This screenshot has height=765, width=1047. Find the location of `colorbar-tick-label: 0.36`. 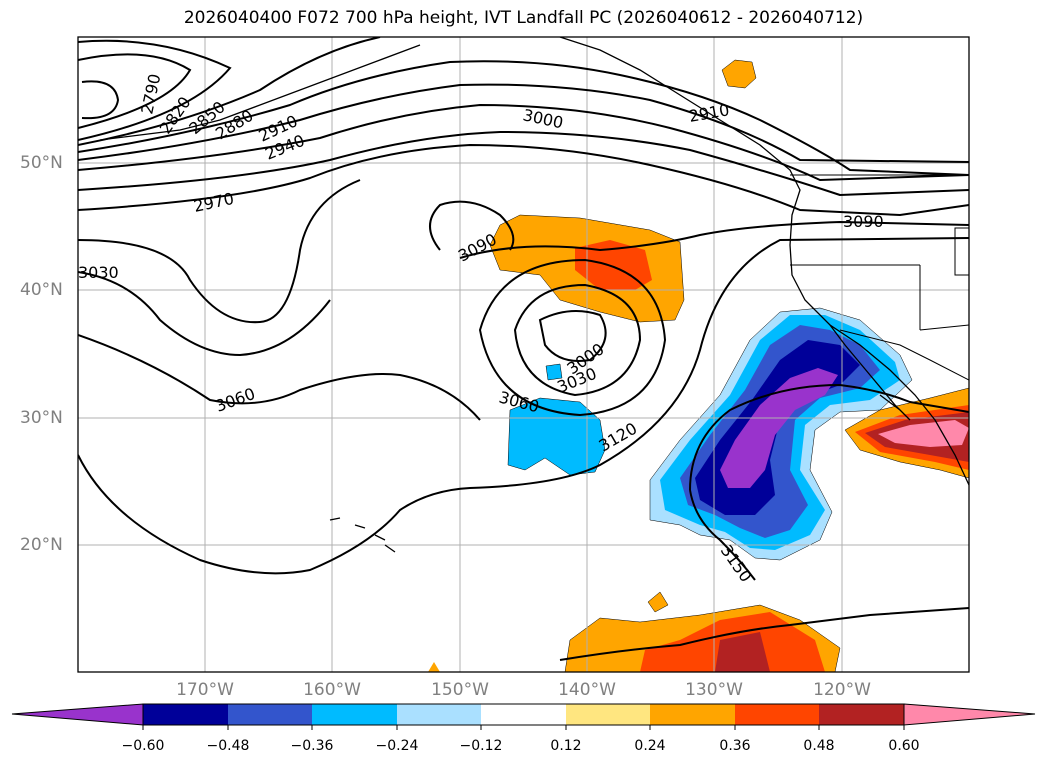

colorbar-tick-label: 0.36 is located at coordinates (735, 746).